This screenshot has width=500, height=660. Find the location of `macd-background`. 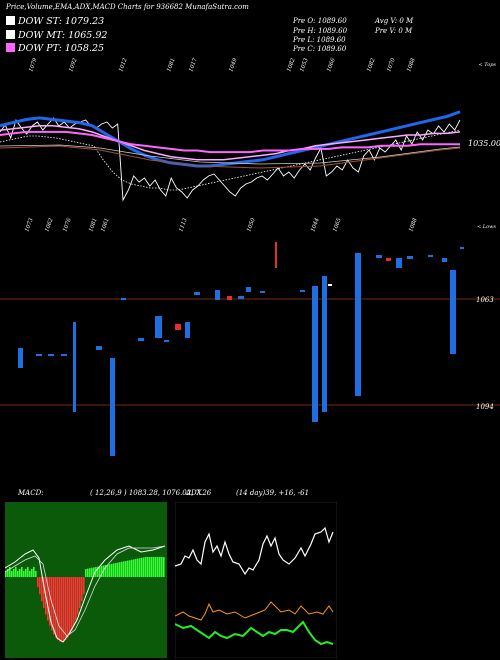

macd-background is located at coordinates (86, 580).